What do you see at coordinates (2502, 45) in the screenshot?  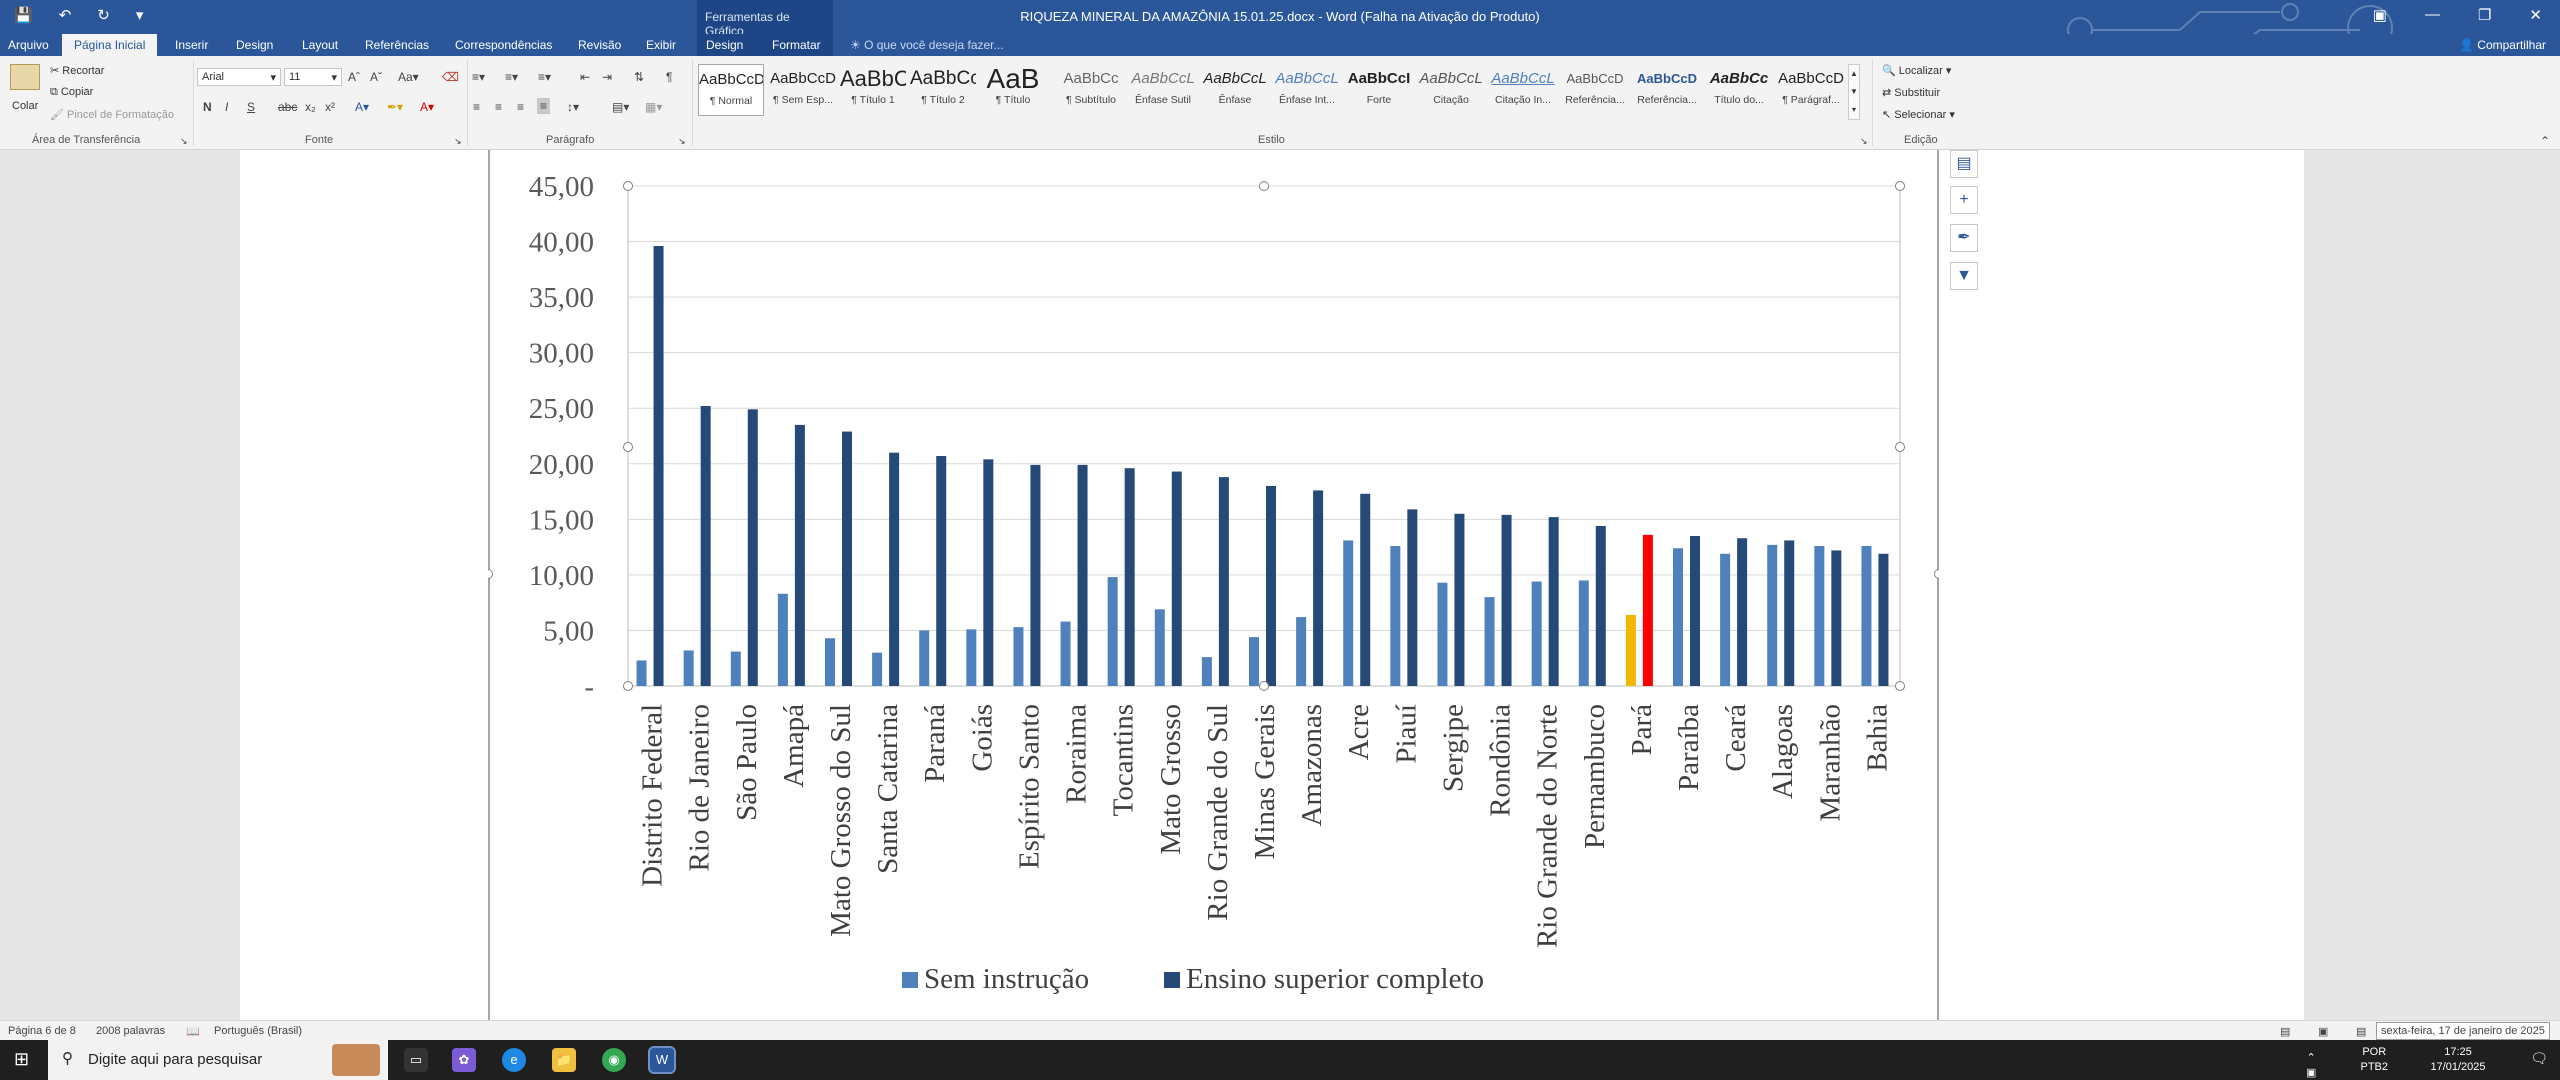 I see `share-button: 👤 Compartilhar` at bounding box center [2502, 45].